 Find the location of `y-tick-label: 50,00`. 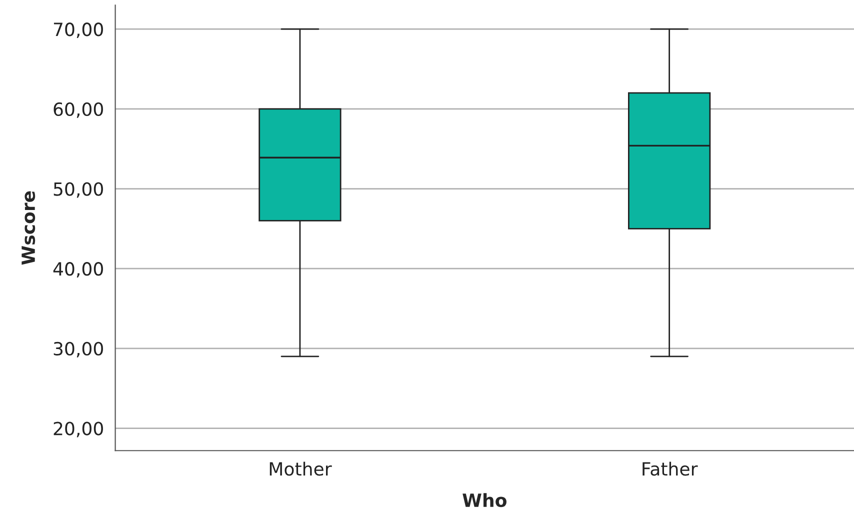

y-tick-label: 50,00 is located at coordinates (78, 190).